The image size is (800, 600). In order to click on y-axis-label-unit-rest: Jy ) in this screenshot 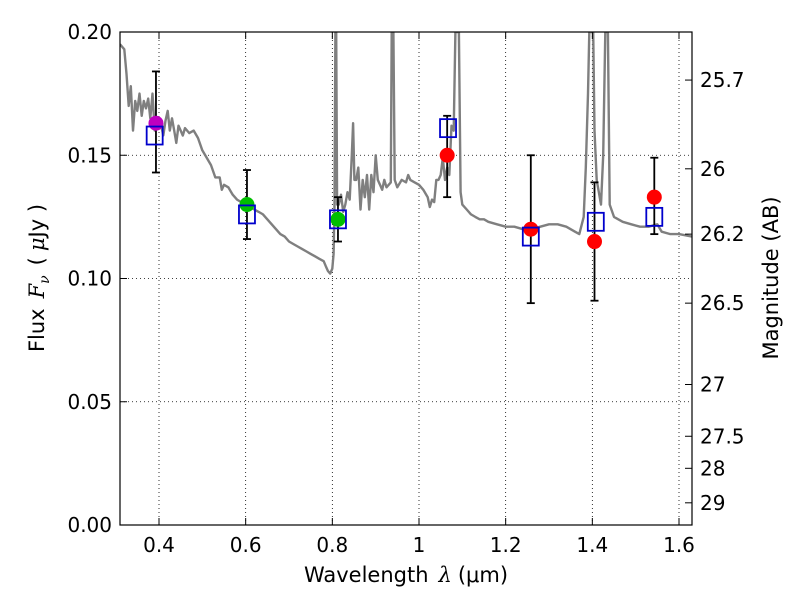, I will do `click(37, 222)`.